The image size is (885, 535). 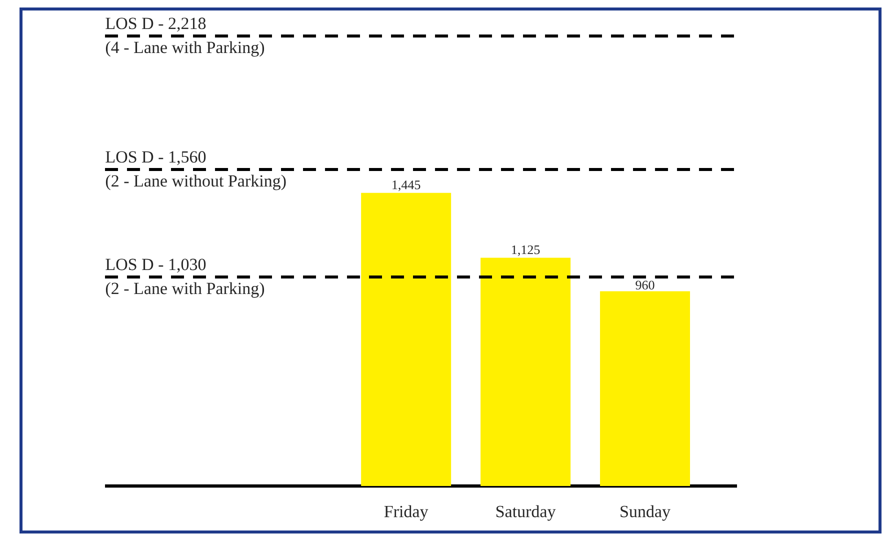 I want to click on ref-line-label: LOS D - 1,030, so click(x=156, y=265).